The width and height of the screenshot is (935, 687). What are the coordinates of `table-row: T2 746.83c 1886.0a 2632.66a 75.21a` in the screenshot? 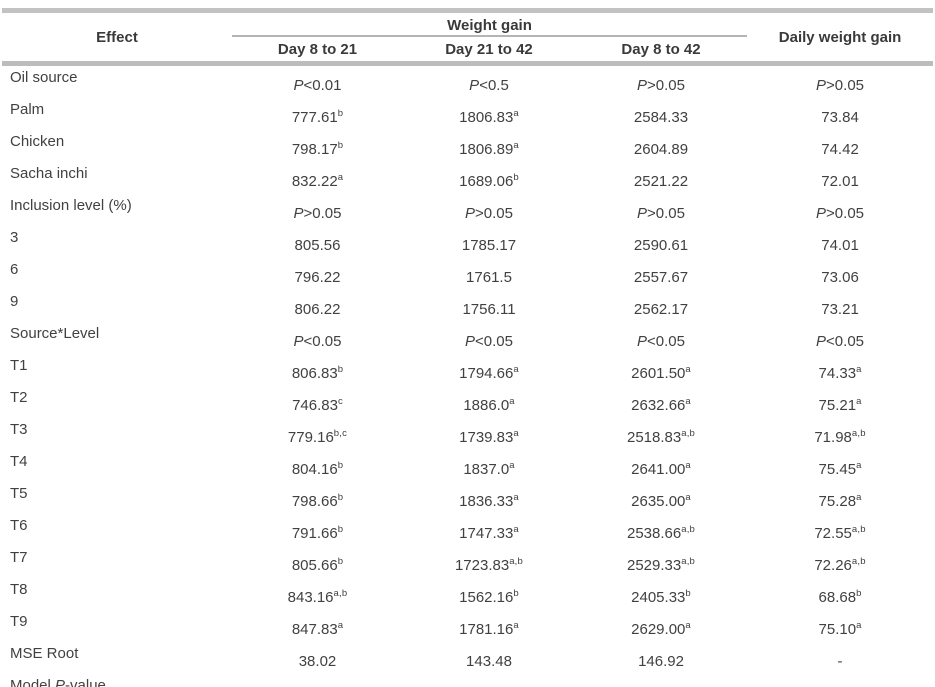 It's located at (467, 402).